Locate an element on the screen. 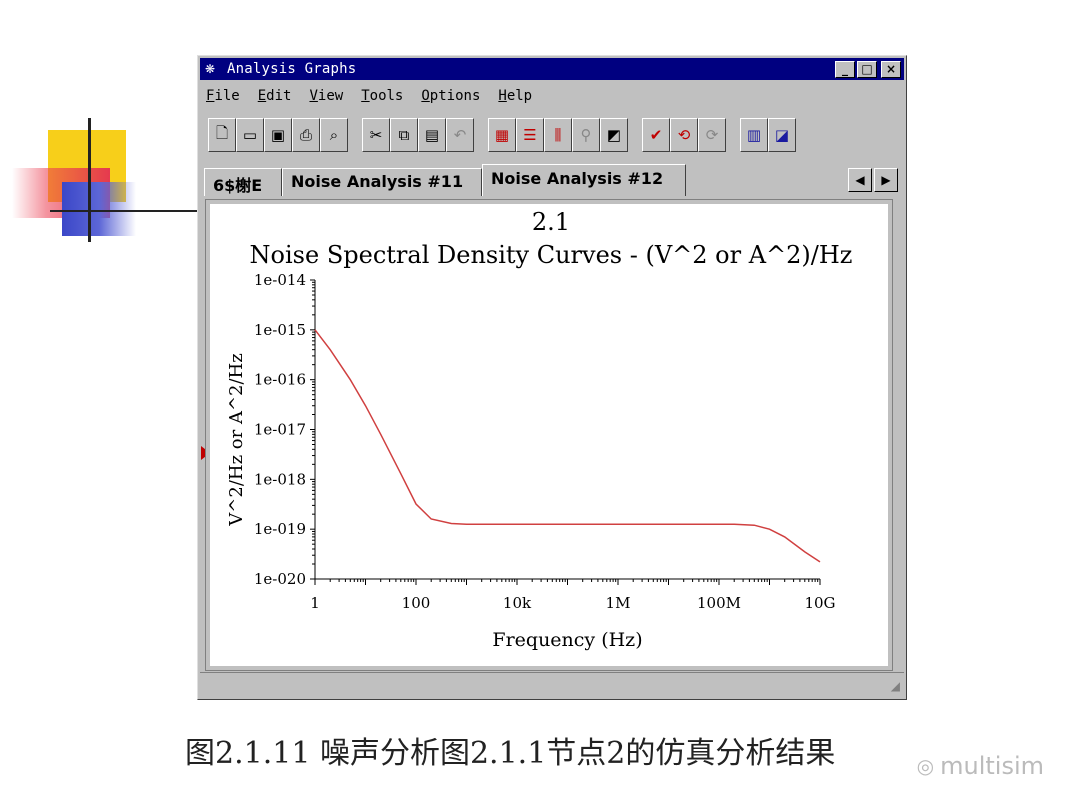 The image size is (1080, 810). x-tick-label: 100M is located at coordinates (719, 603).